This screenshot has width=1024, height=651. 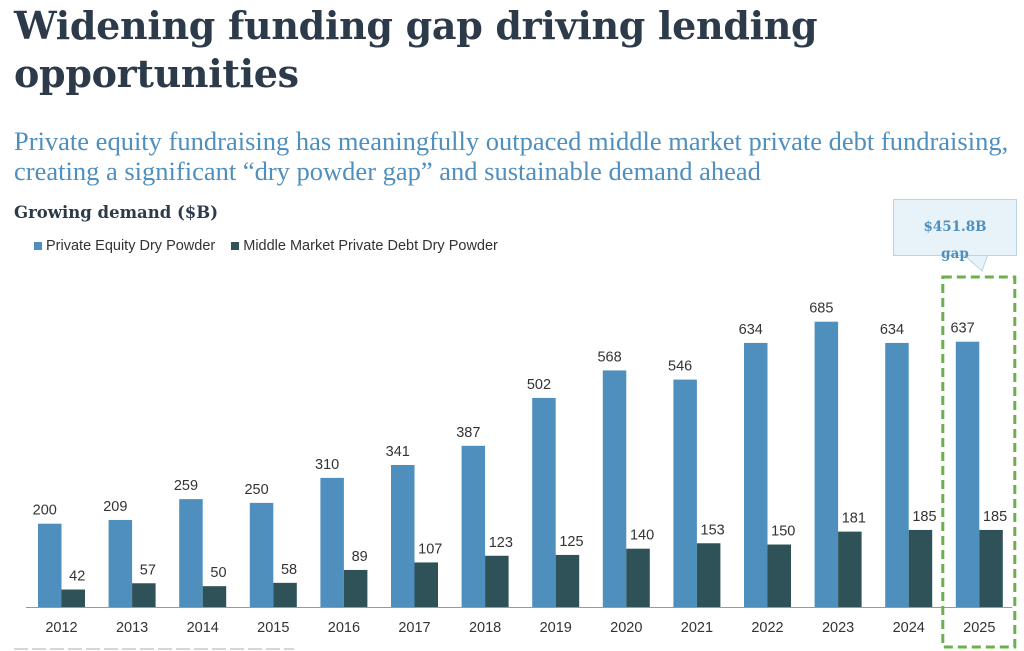 I want to click on gap-callout-label: gap, so click(x=955, y=254).